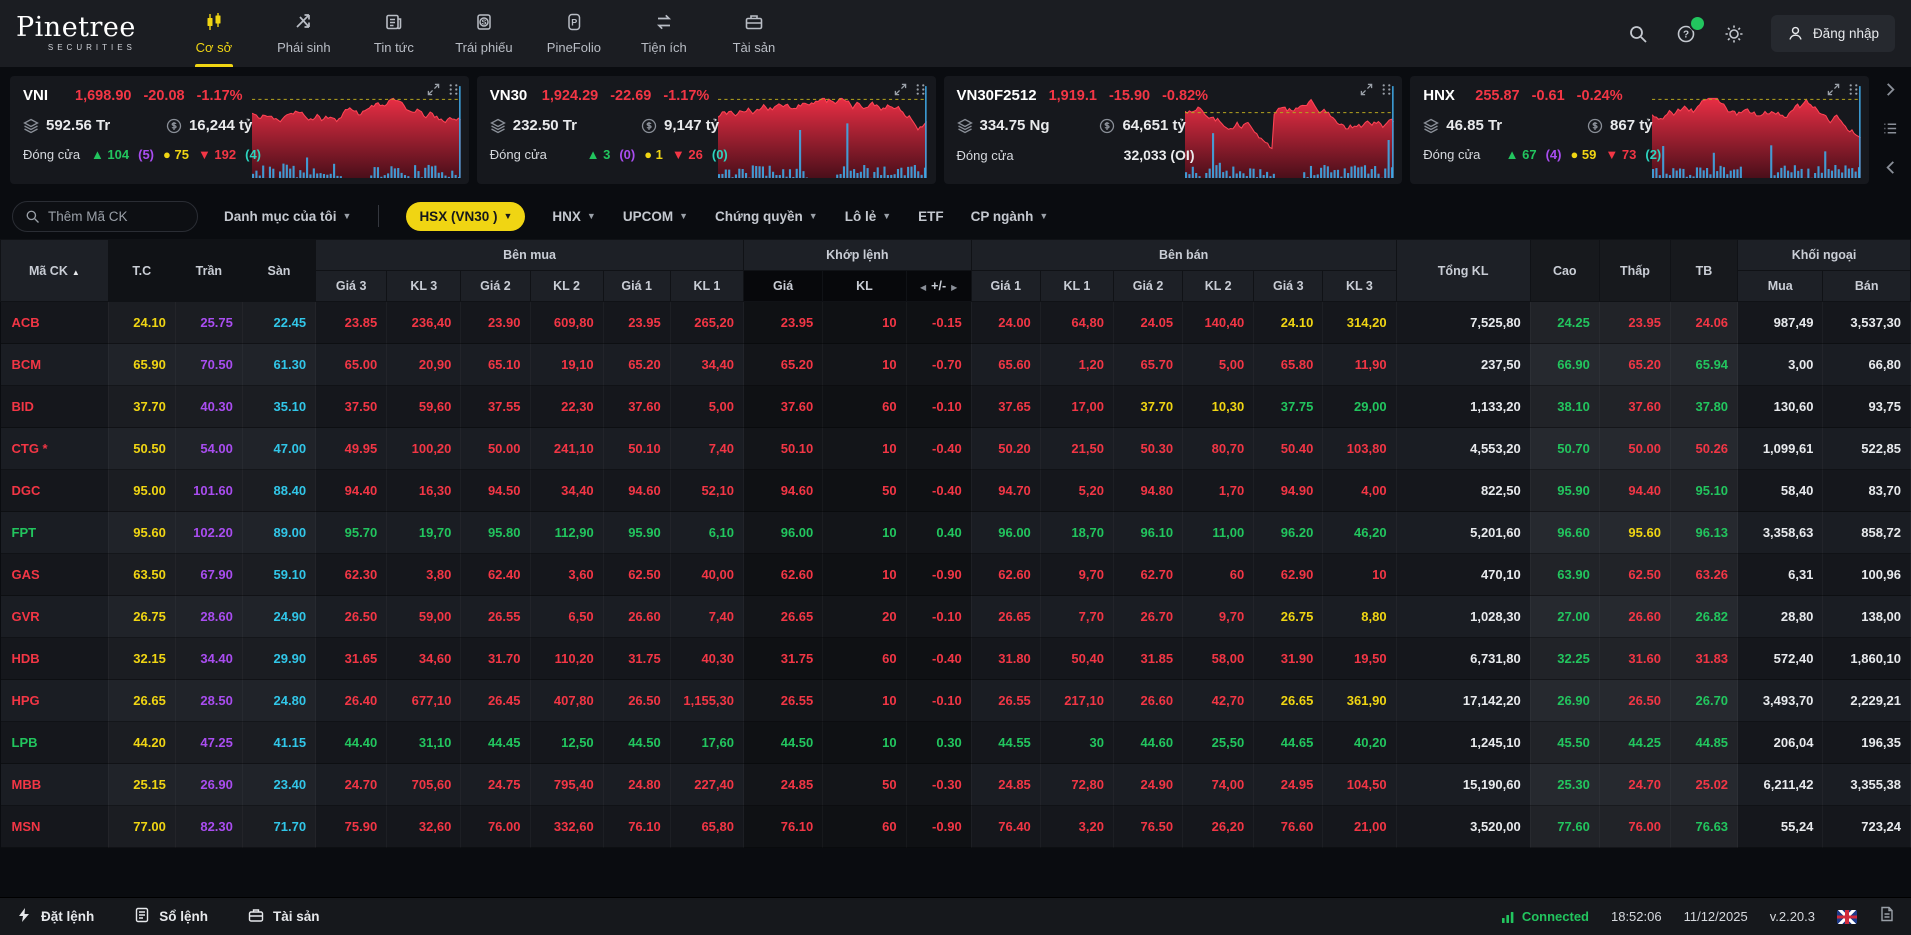 The image size is (1911, 935). Describe the element at coordinates (1010, 216) in the screenshot. I see `market-tab-cp-ng-nh: CP ngành ▼` at that location.